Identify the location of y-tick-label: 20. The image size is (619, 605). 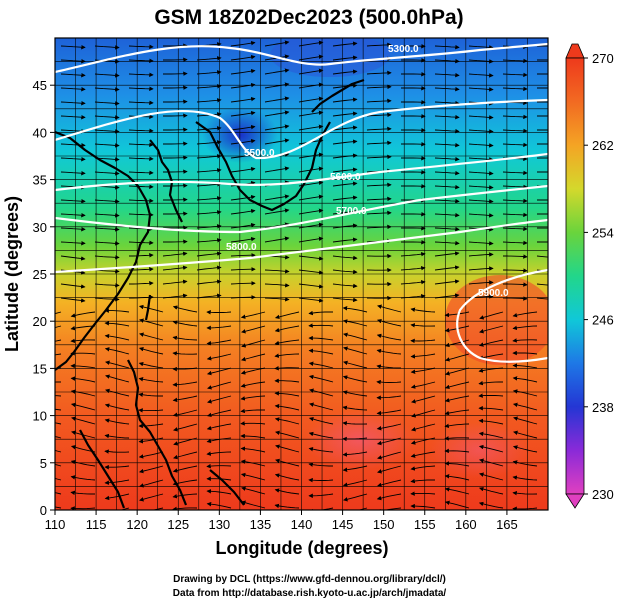
(40, 321).